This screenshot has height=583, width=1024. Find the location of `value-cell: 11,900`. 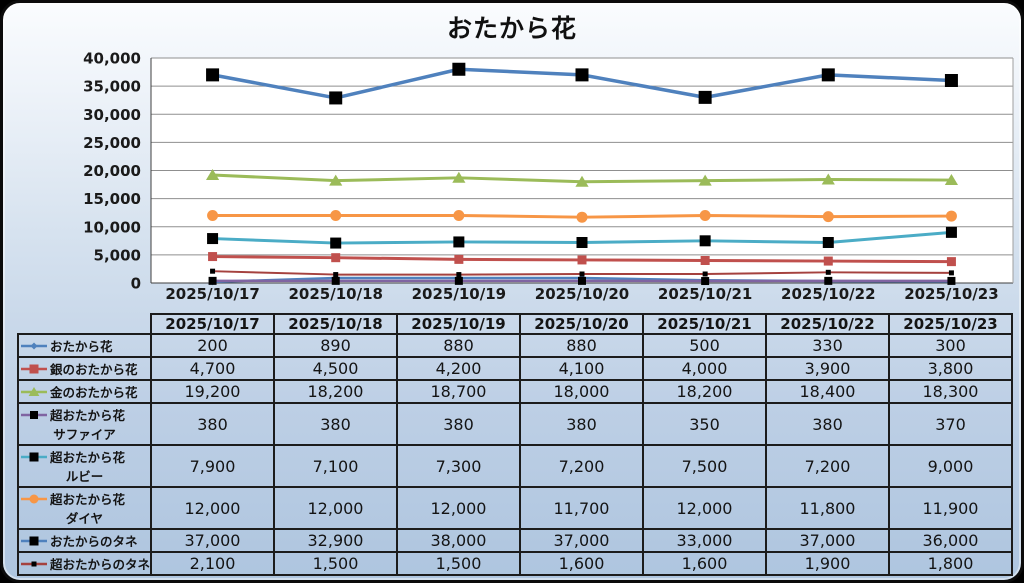

value-cell: 11,900 is located at coordinates (950, 508).